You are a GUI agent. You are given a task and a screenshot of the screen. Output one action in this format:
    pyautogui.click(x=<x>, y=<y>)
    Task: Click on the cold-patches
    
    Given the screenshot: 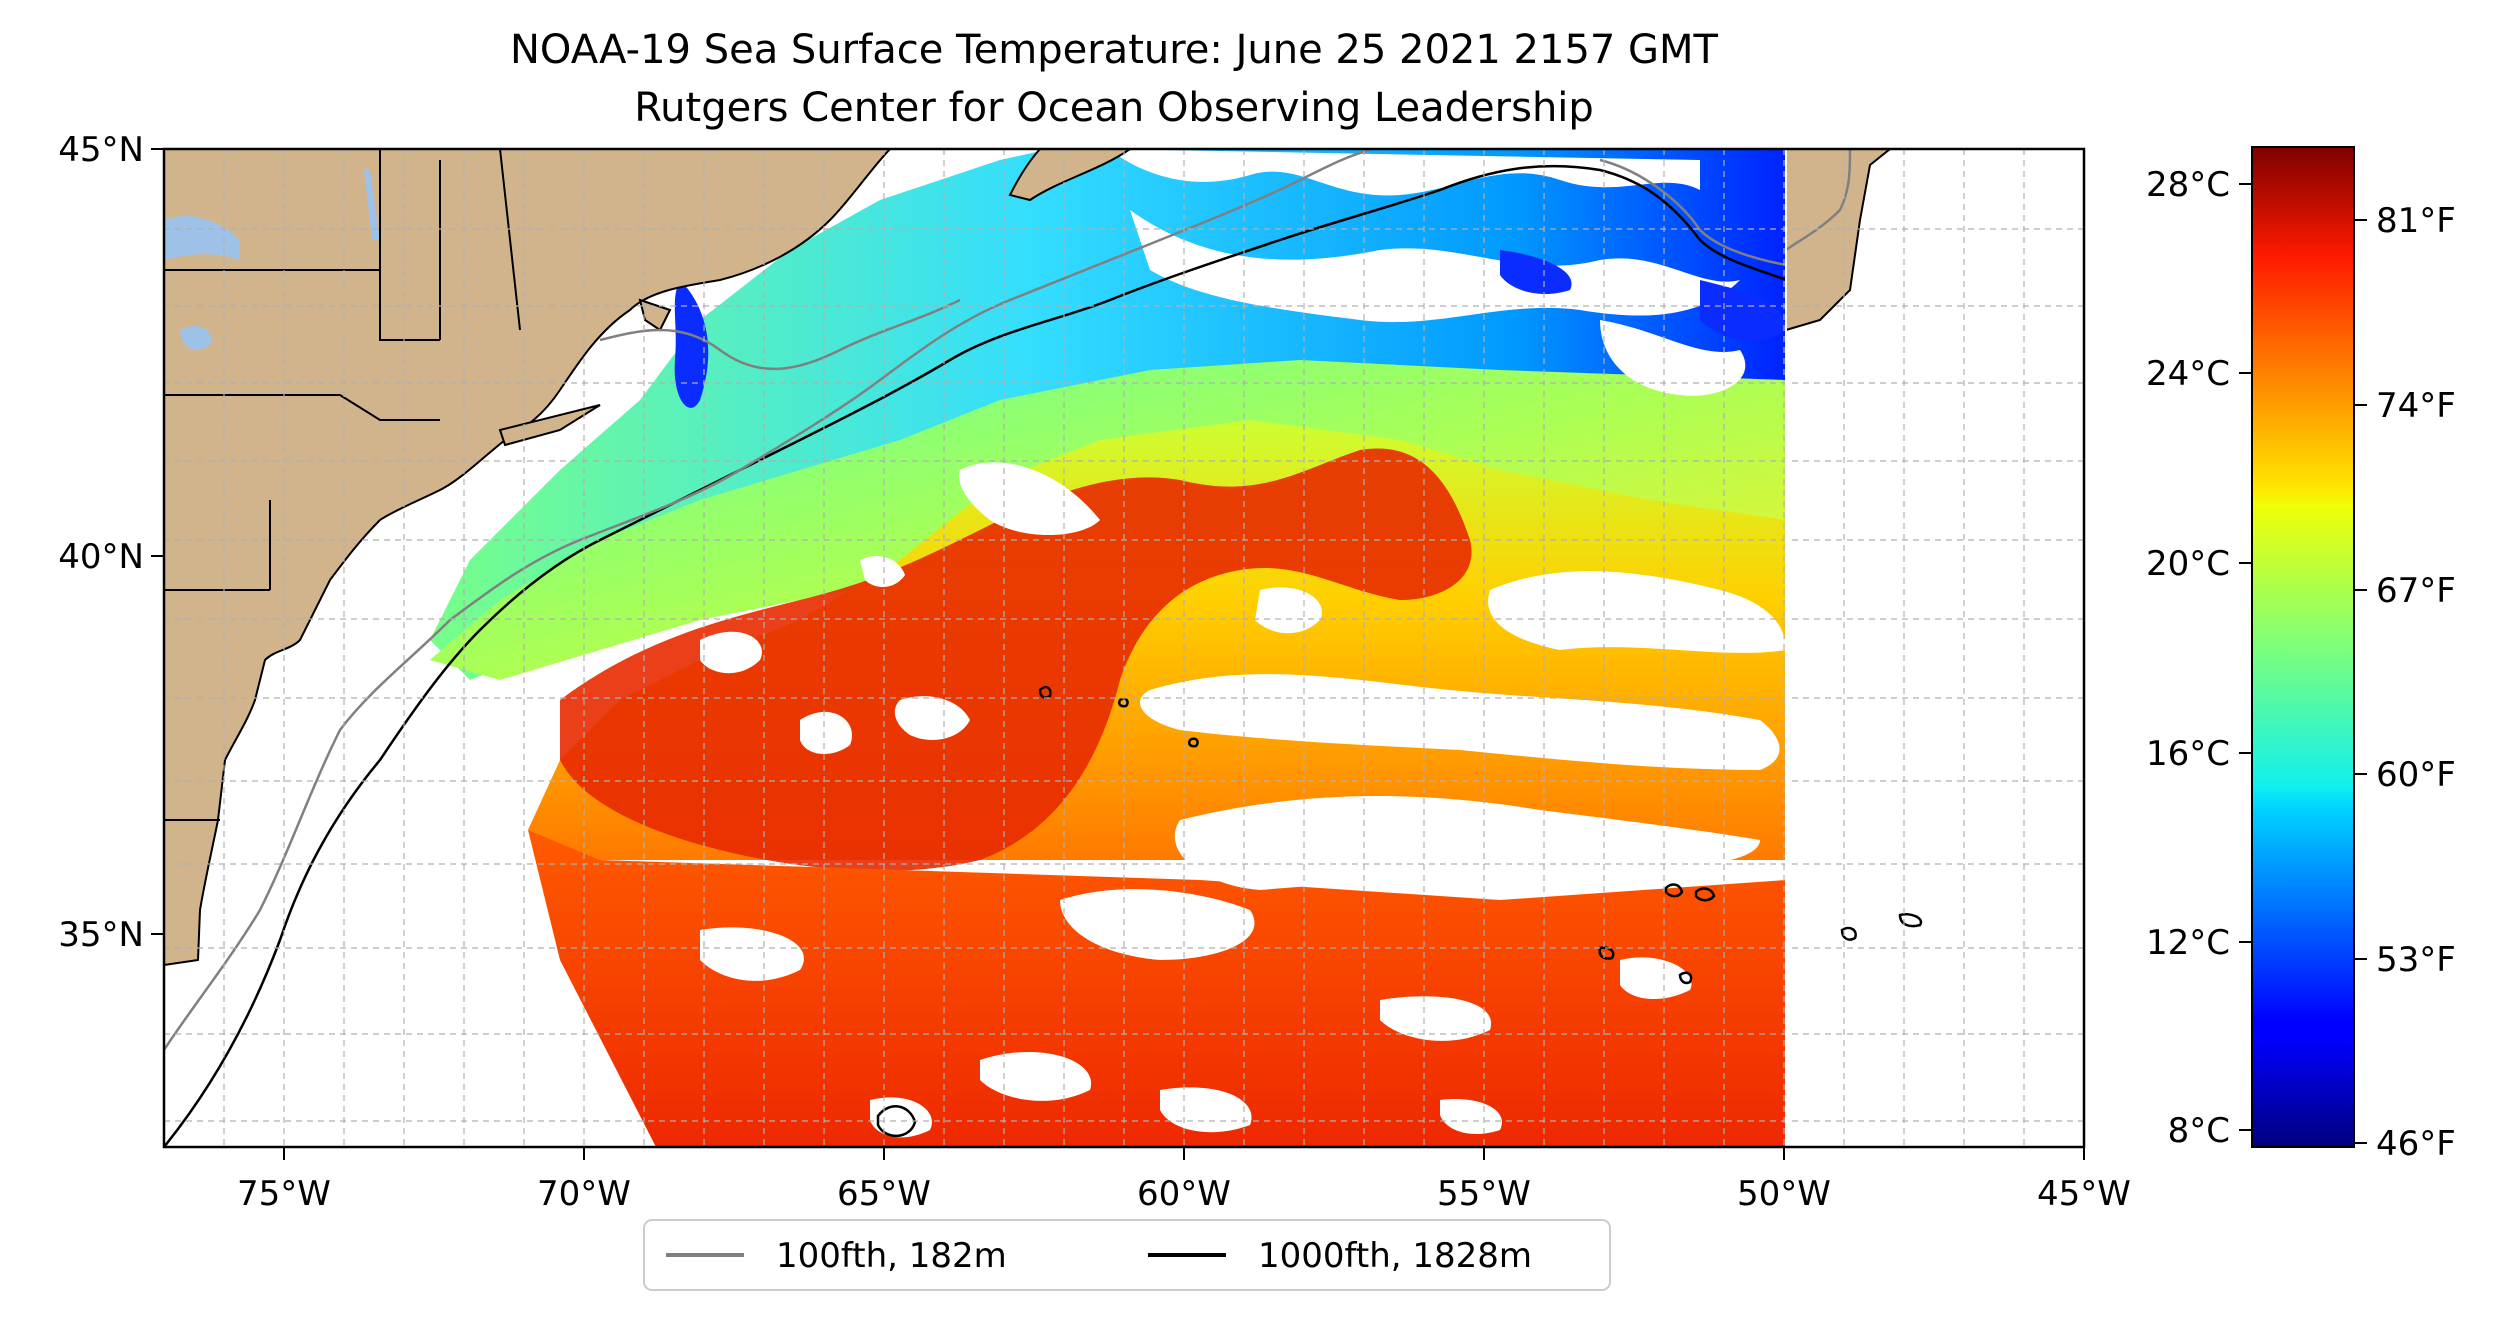 What is the action you would take?
    pyautogui.click(x=1230, y=329)
    